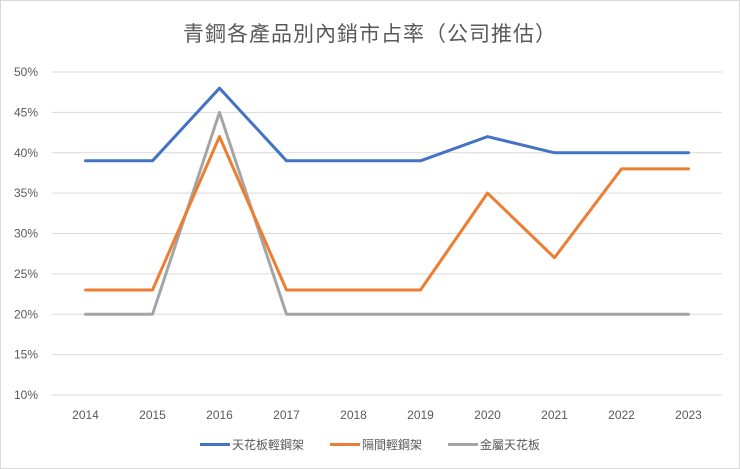 The image size is (740, 469). What do you see at coordinates (26, 72) in the screenshot?
I see `y-tick-label: 50%` at bounding box center [26, 72].